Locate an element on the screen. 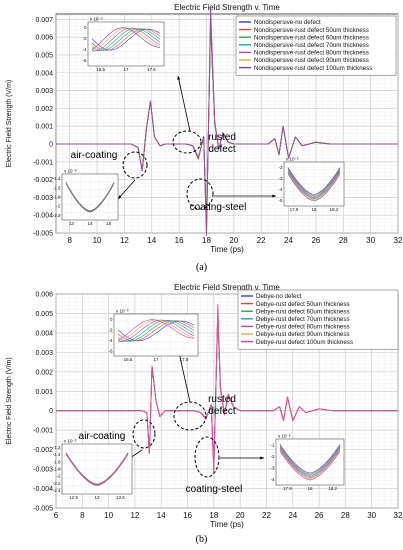 The image size is (403, 550). inset-y-tick: -2.4 is located at coordinates (57, 490).